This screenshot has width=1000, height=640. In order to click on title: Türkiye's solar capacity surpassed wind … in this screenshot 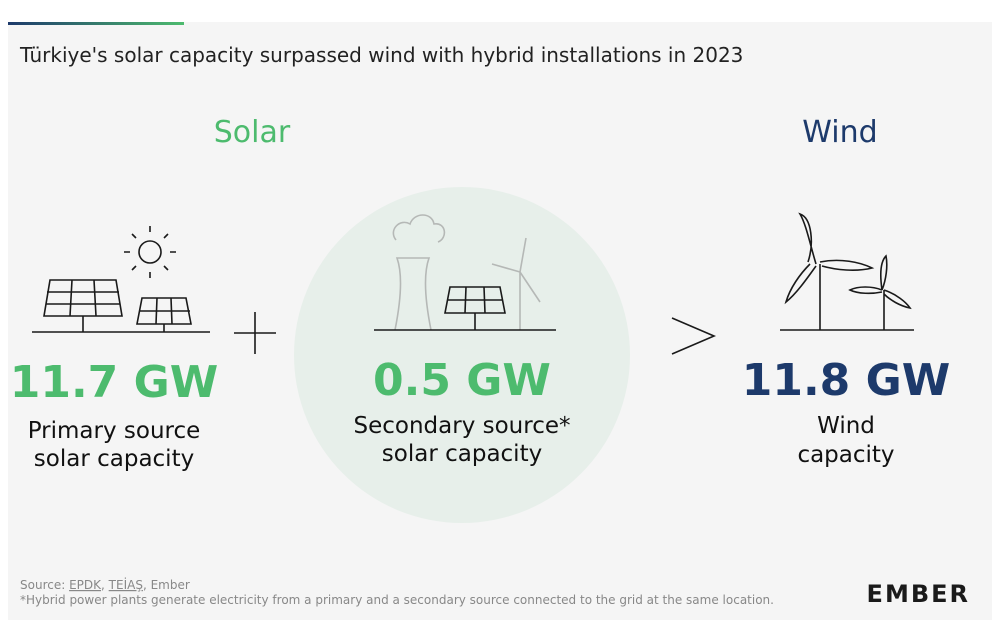, I will do `click(381, 55)`.